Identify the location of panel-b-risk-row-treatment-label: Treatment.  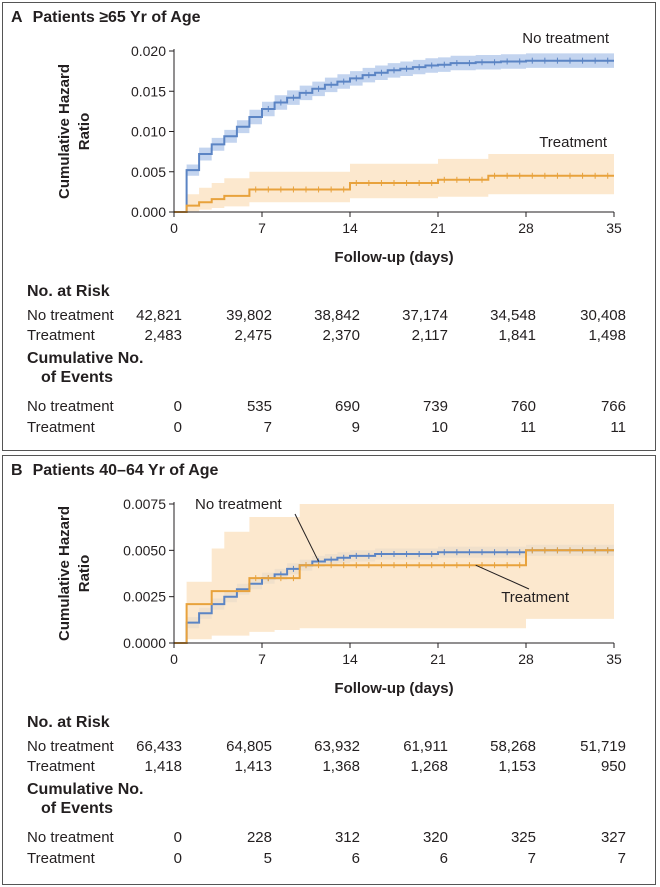
(61, 766).